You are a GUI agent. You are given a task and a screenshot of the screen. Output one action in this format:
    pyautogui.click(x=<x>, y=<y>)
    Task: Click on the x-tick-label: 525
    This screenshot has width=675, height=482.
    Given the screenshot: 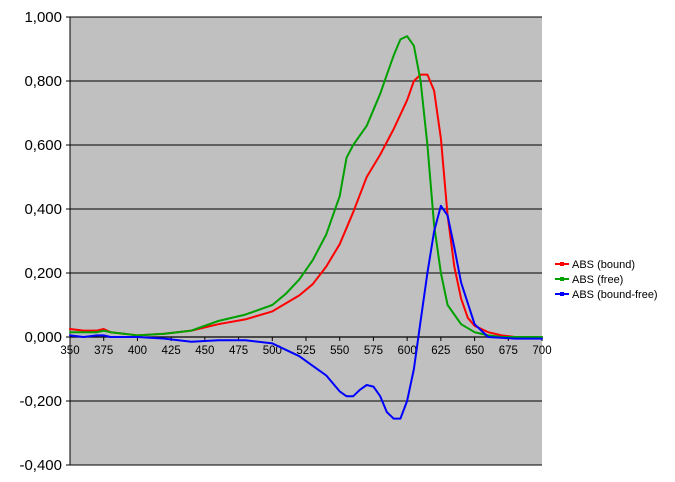 What is the action you would take?
    pyautogui.click(x=305, y=351)
    